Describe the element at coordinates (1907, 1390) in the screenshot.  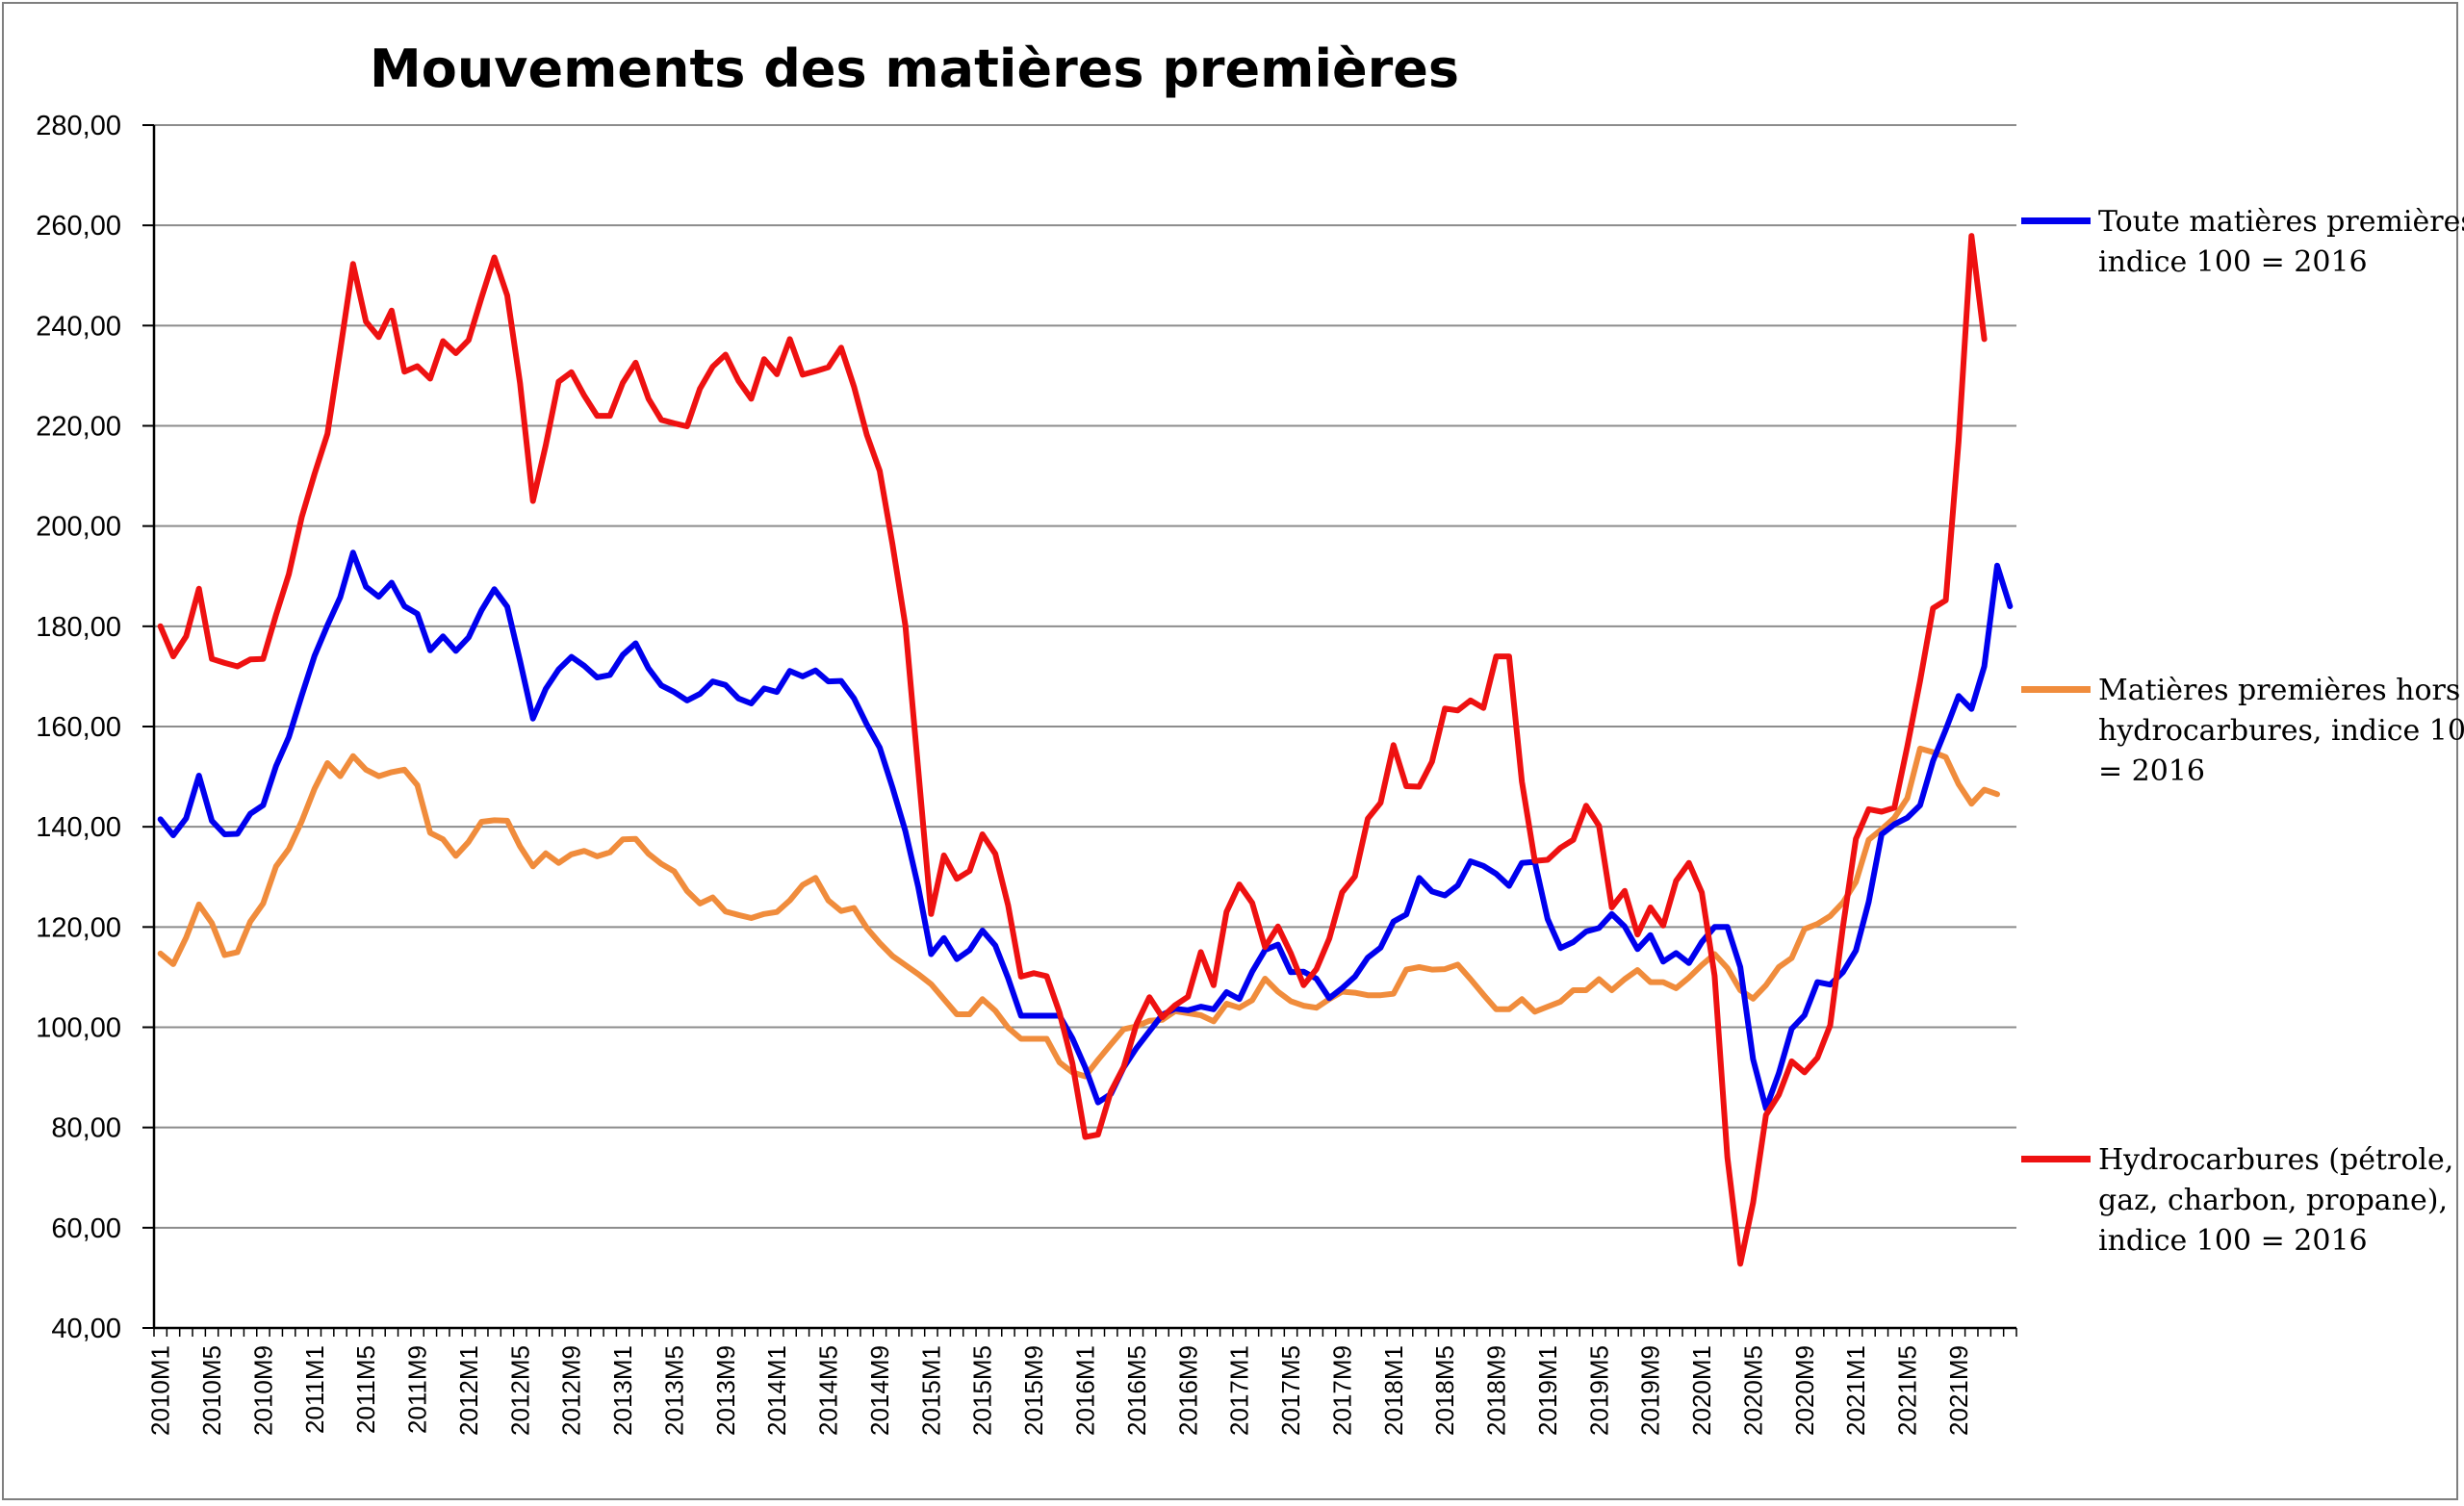
I see `x-tick-label: 2021M5` at that location.